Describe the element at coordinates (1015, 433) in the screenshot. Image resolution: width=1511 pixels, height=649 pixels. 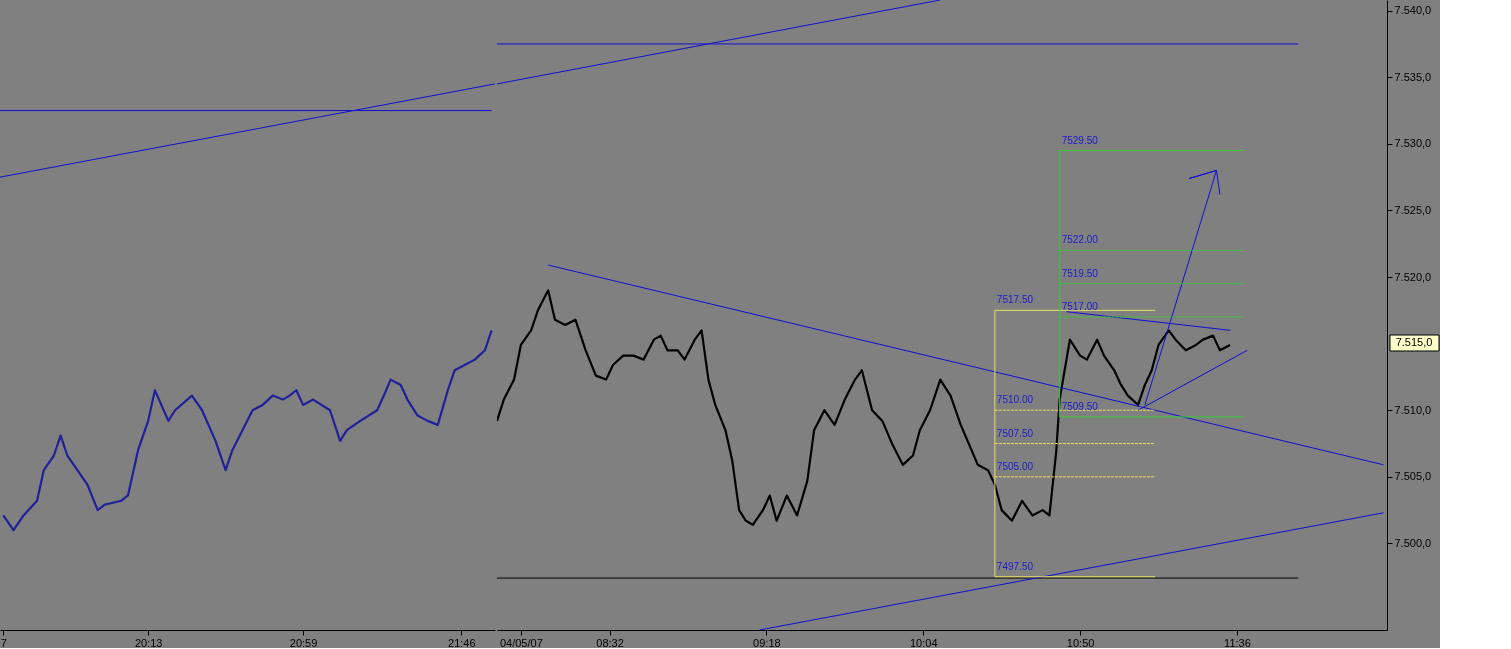
I see `annotation: 7507.50` at that location.